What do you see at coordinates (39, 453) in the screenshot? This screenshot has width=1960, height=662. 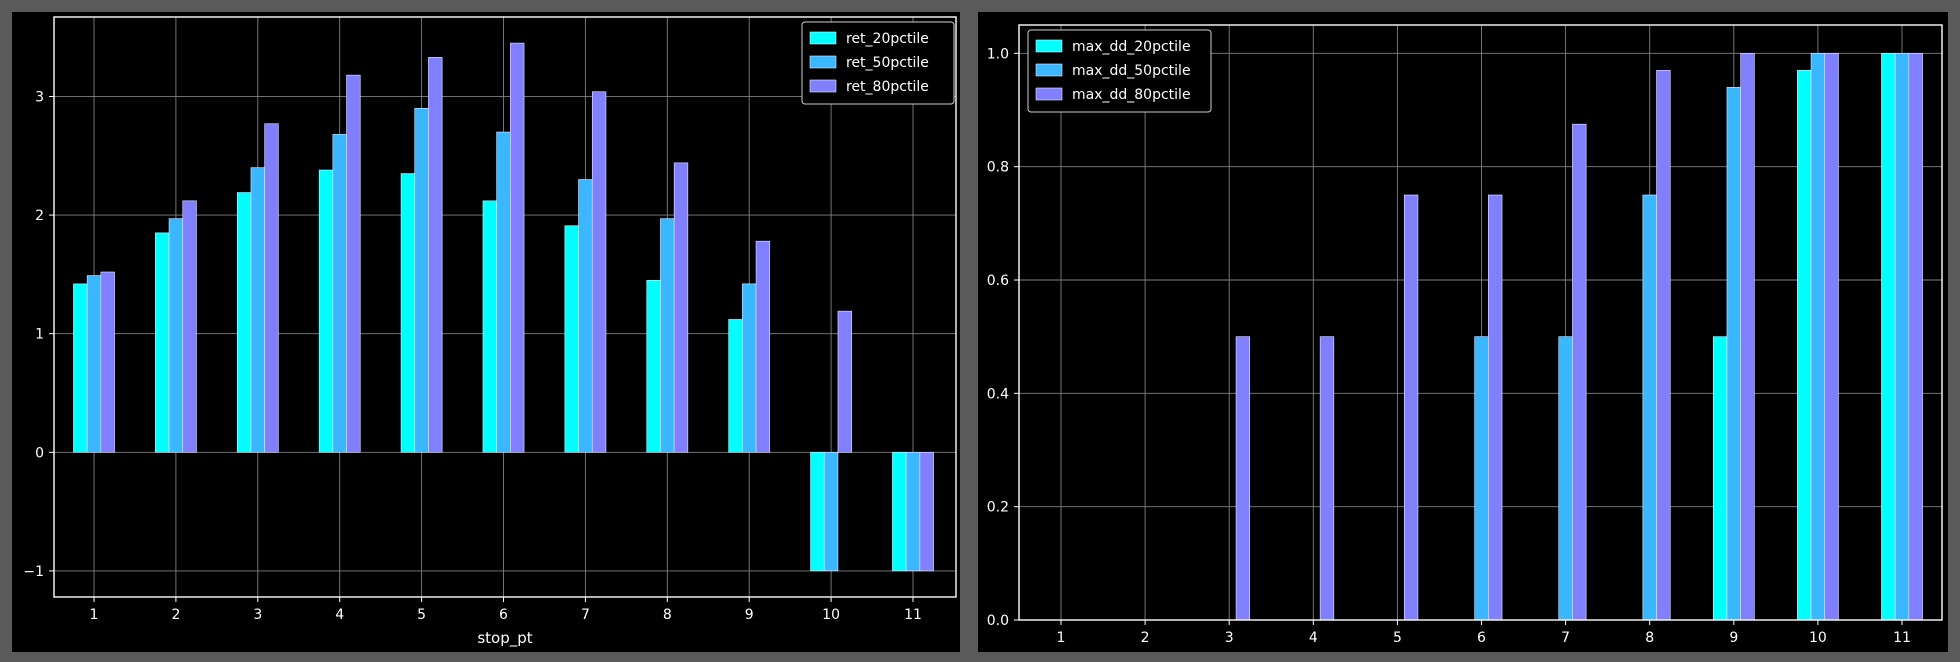 I see `y-tick-label: 0` at bounding box center [39, 453].